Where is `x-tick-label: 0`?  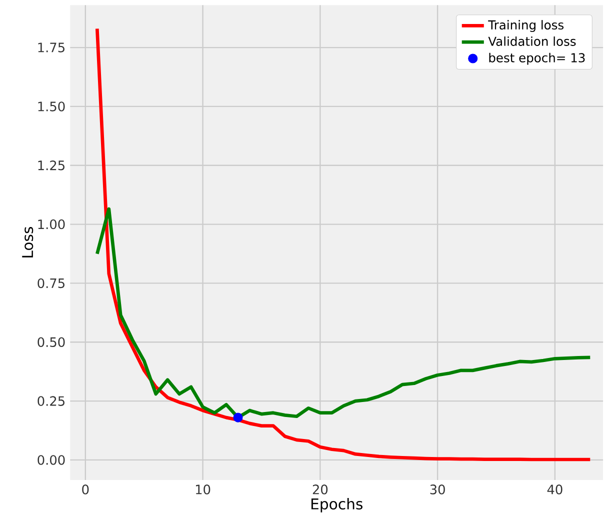
x-tick-label: 0 is located at coordinates (85, 489).